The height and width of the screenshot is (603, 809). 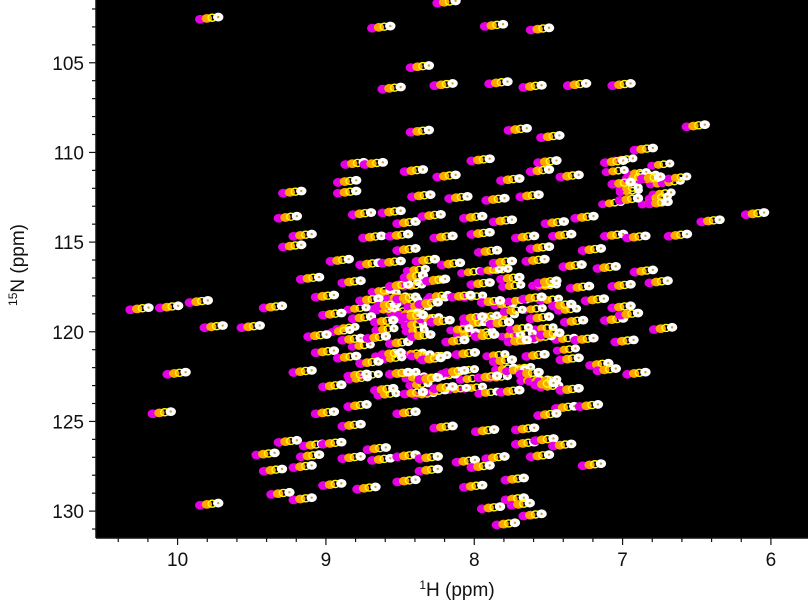 I want to click on y-axis-label-superscript: 15, so click(x=13, y=299).